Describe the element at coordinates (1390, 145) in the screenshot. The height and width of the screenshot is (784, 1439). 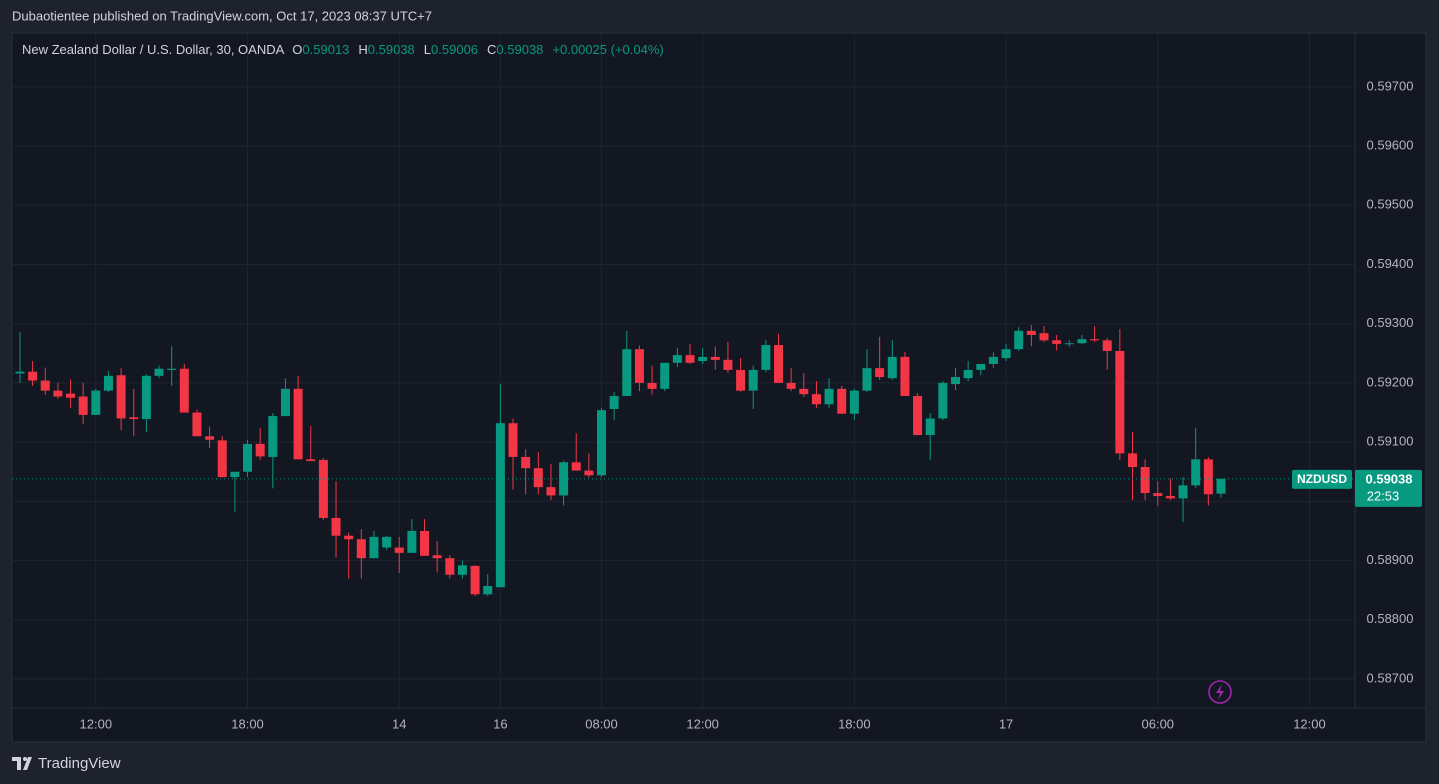
I see `y-tick-label: 0.59600` at that location.